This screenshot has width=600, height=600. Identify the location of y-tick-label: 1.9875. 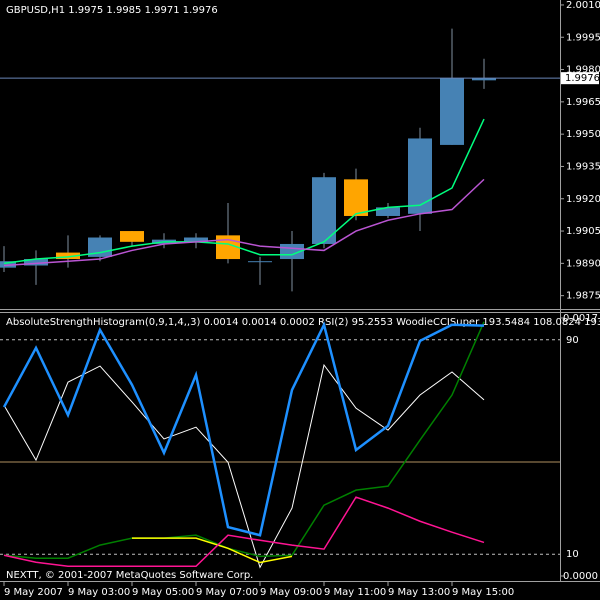
(583, 296).